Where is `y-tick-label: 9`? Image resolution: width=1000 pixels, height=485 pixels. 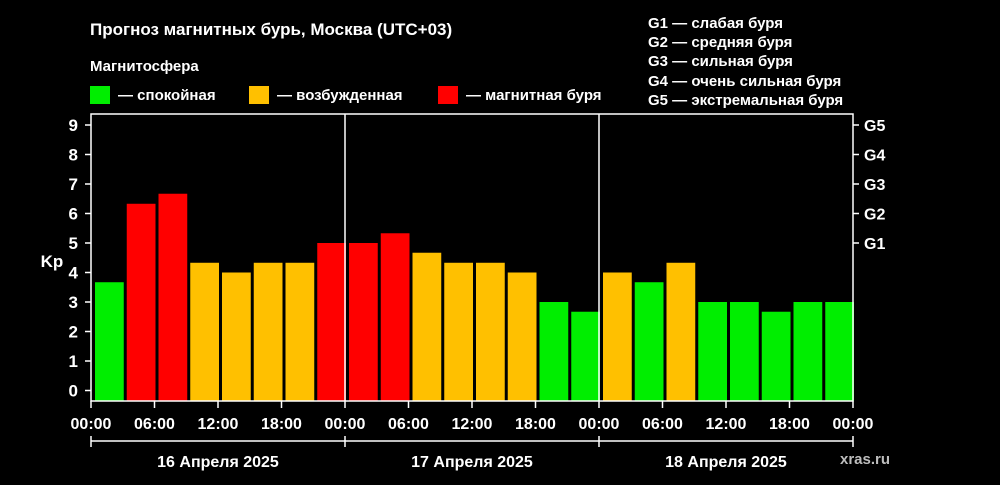
y-tick-label: 9 is located at coordinates (73, 125).